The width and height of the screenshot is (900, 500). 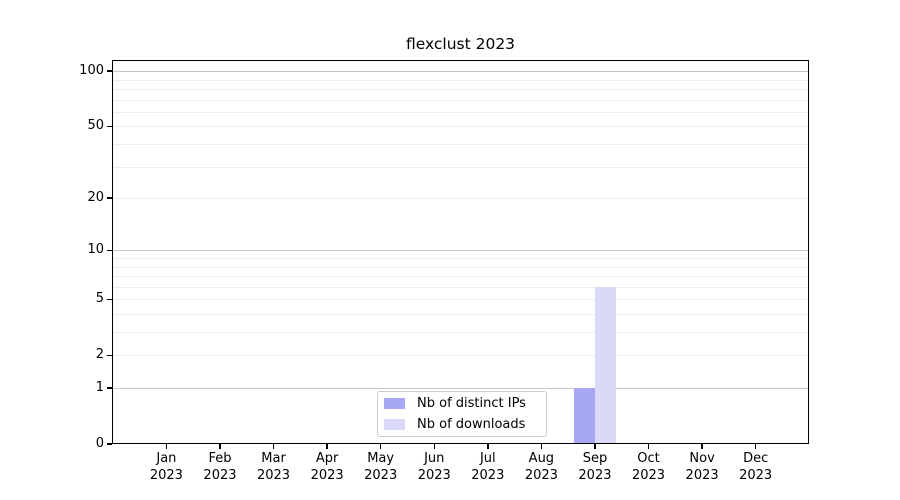 I want to click on chart-title: flexclust 2023, so click(x=460, y=44).